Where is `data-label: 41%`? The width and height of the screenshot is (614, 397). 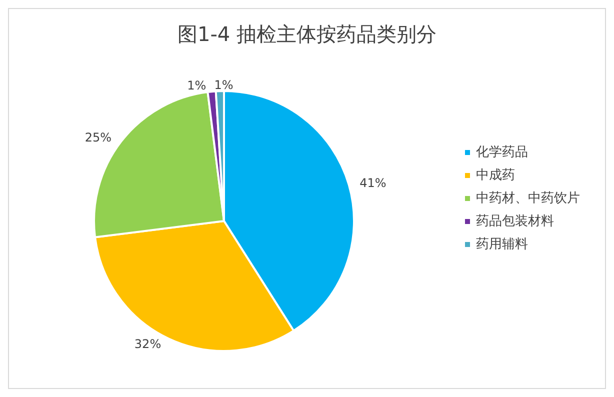 data-label: 41% is located at coordinates (373, 183).